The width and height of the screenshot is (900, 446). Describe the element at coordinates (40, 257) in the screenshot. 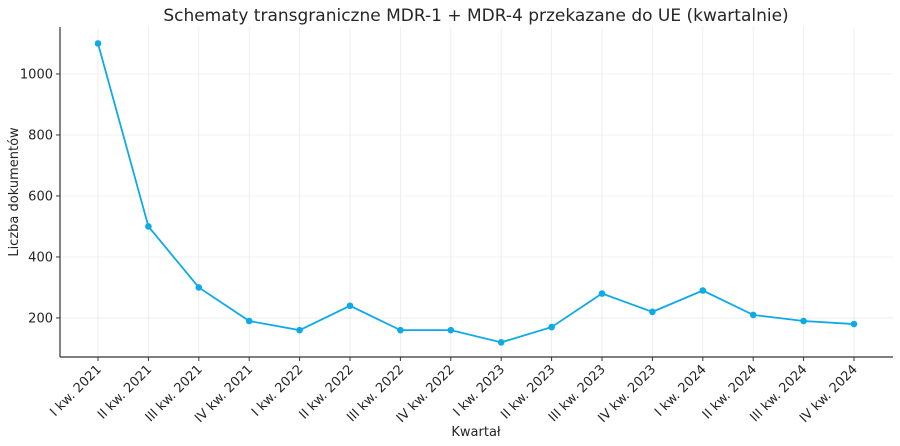

I see `y-tick-label: 400` at that location.